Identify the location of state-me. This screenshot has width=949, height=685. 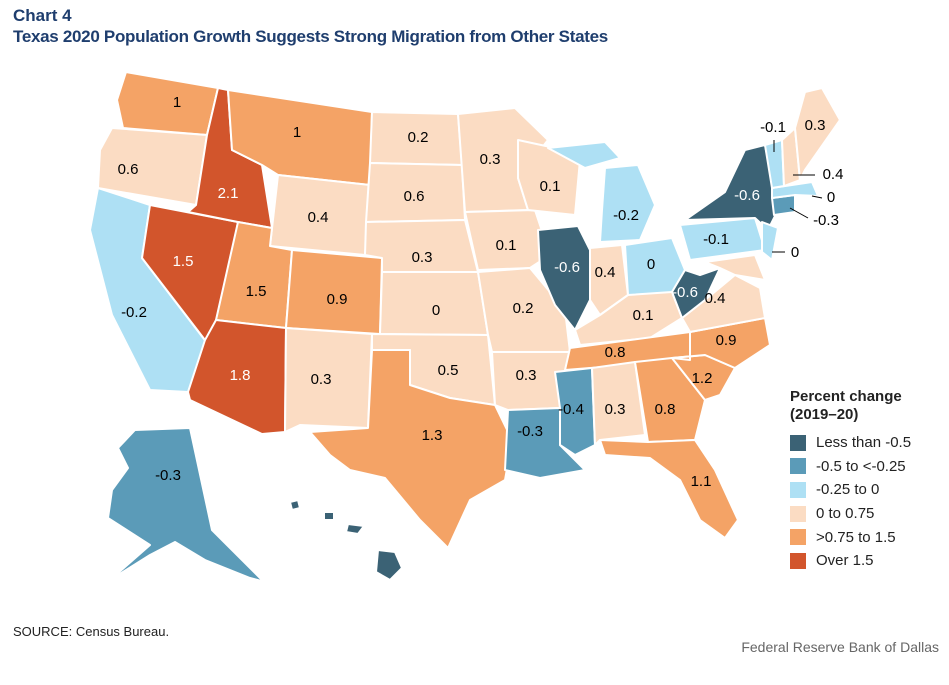
(817, 134).